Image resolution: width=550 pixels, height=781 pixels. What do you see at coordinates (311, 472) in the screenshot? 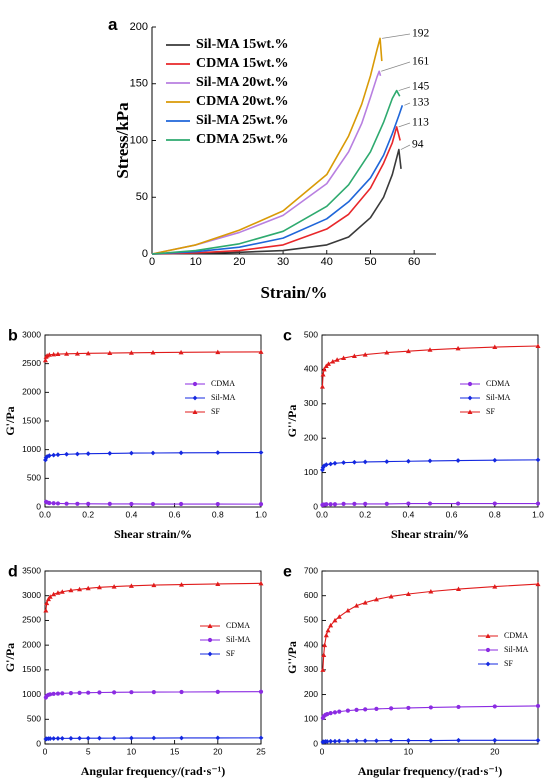
I see `y-tick-label: 100` at bounding box center [311, 472].